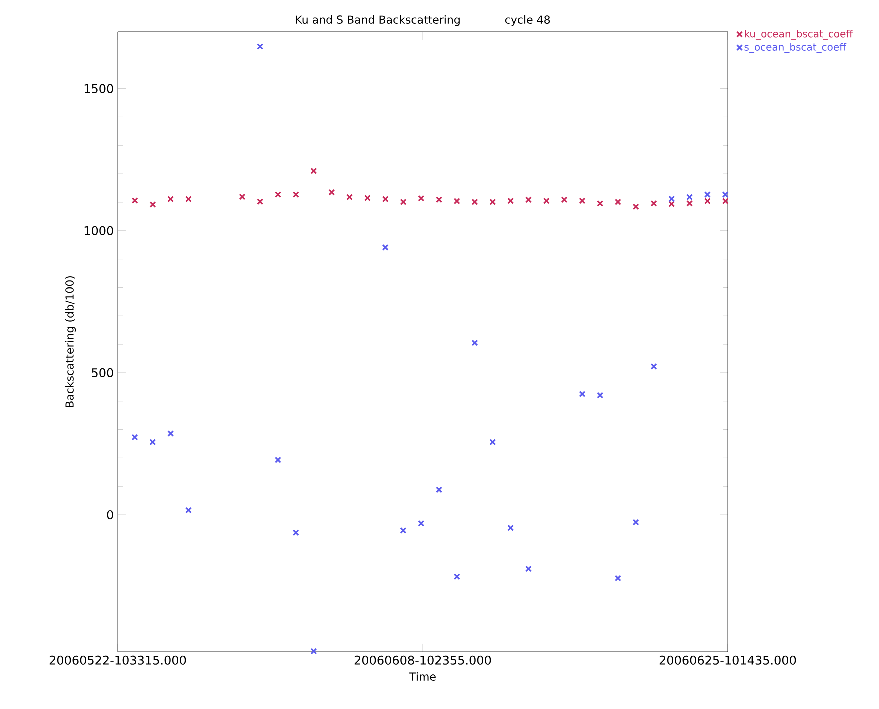  I want to click on y-tick-label: 1000, so click(99, 231).